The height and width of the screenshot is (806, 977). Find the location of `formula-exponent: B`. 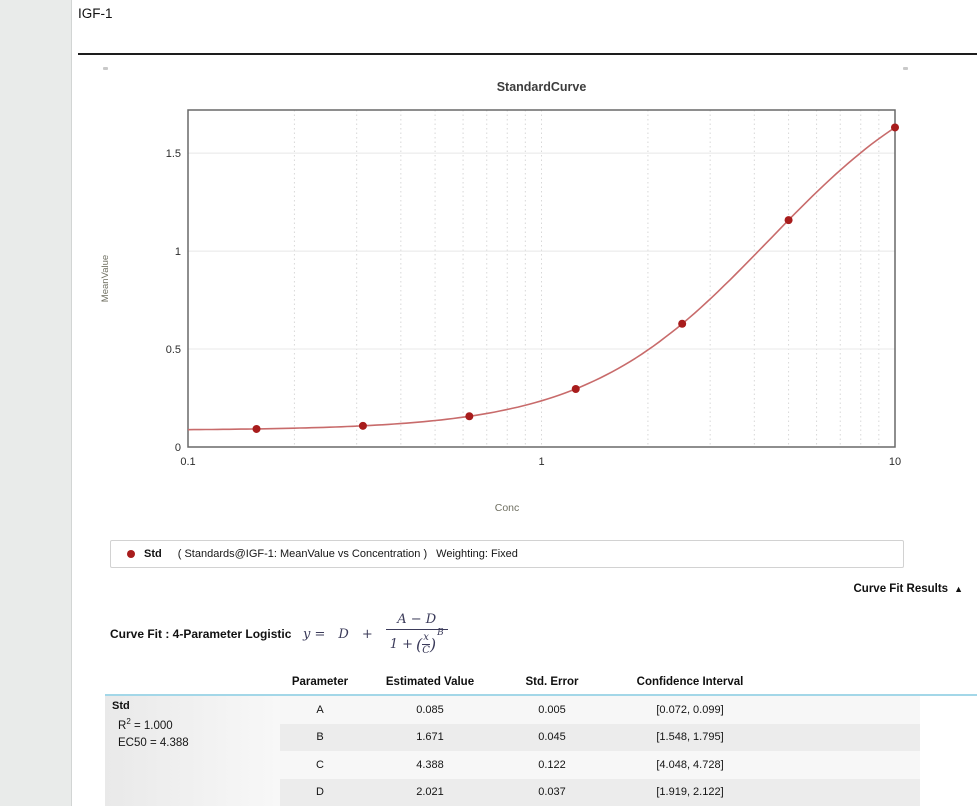

formula-exponent: B is located at coordinates (440, 633).